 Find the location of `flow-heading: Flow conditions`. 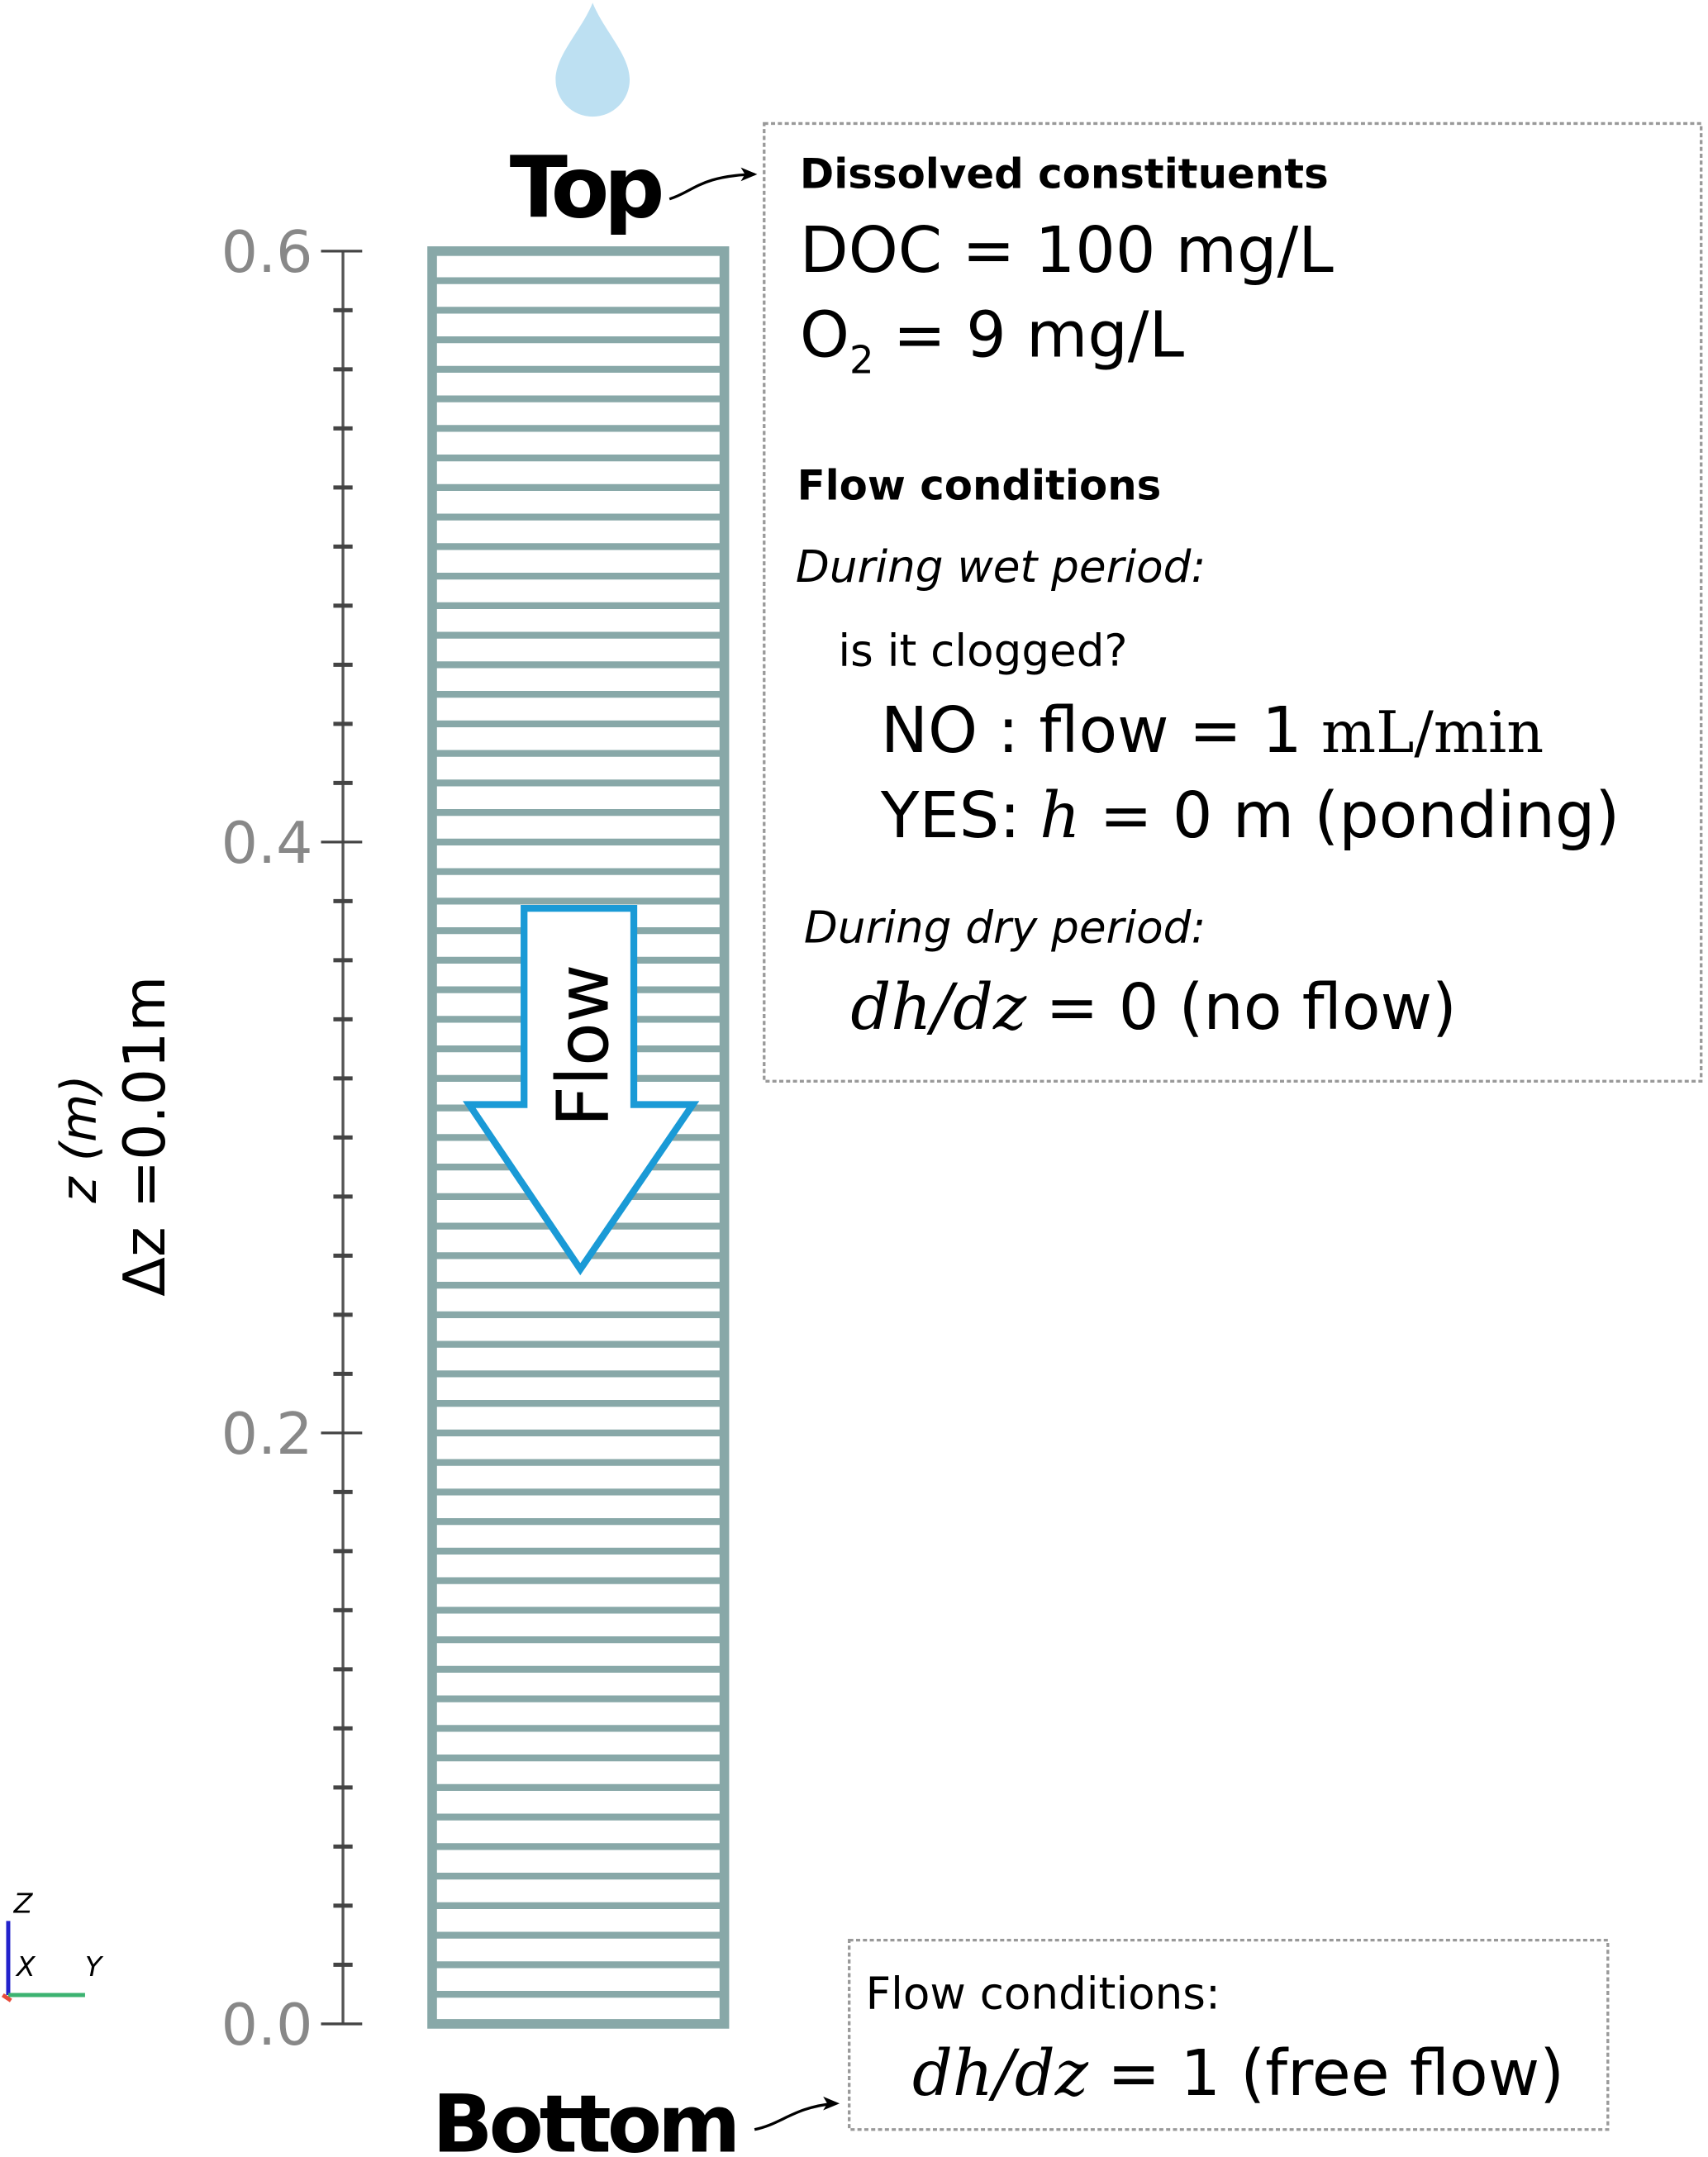

flow-heading: Flow conditions is located at coordinates (979, 485).